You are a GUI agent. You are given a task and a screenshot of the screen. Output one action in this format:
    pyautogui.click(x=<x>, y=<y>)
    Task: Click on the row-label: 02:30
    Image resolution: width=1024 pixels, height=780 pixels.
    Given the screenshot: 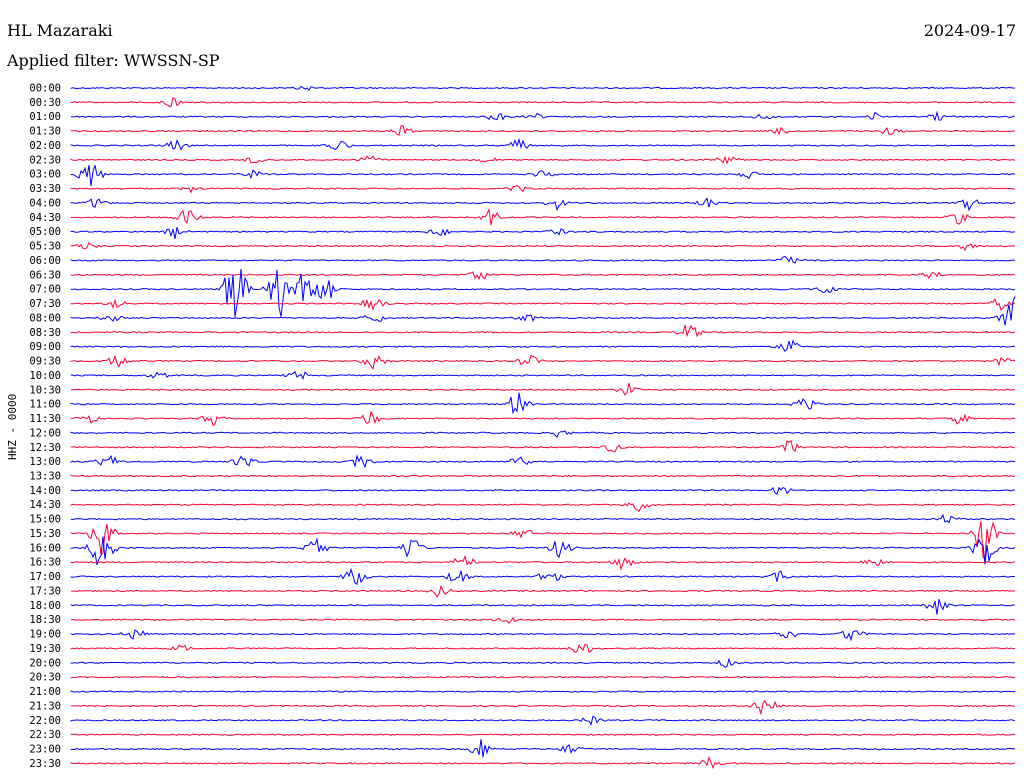 What is the action you would take?
    pyautogui.click(x=45, y=160)
    